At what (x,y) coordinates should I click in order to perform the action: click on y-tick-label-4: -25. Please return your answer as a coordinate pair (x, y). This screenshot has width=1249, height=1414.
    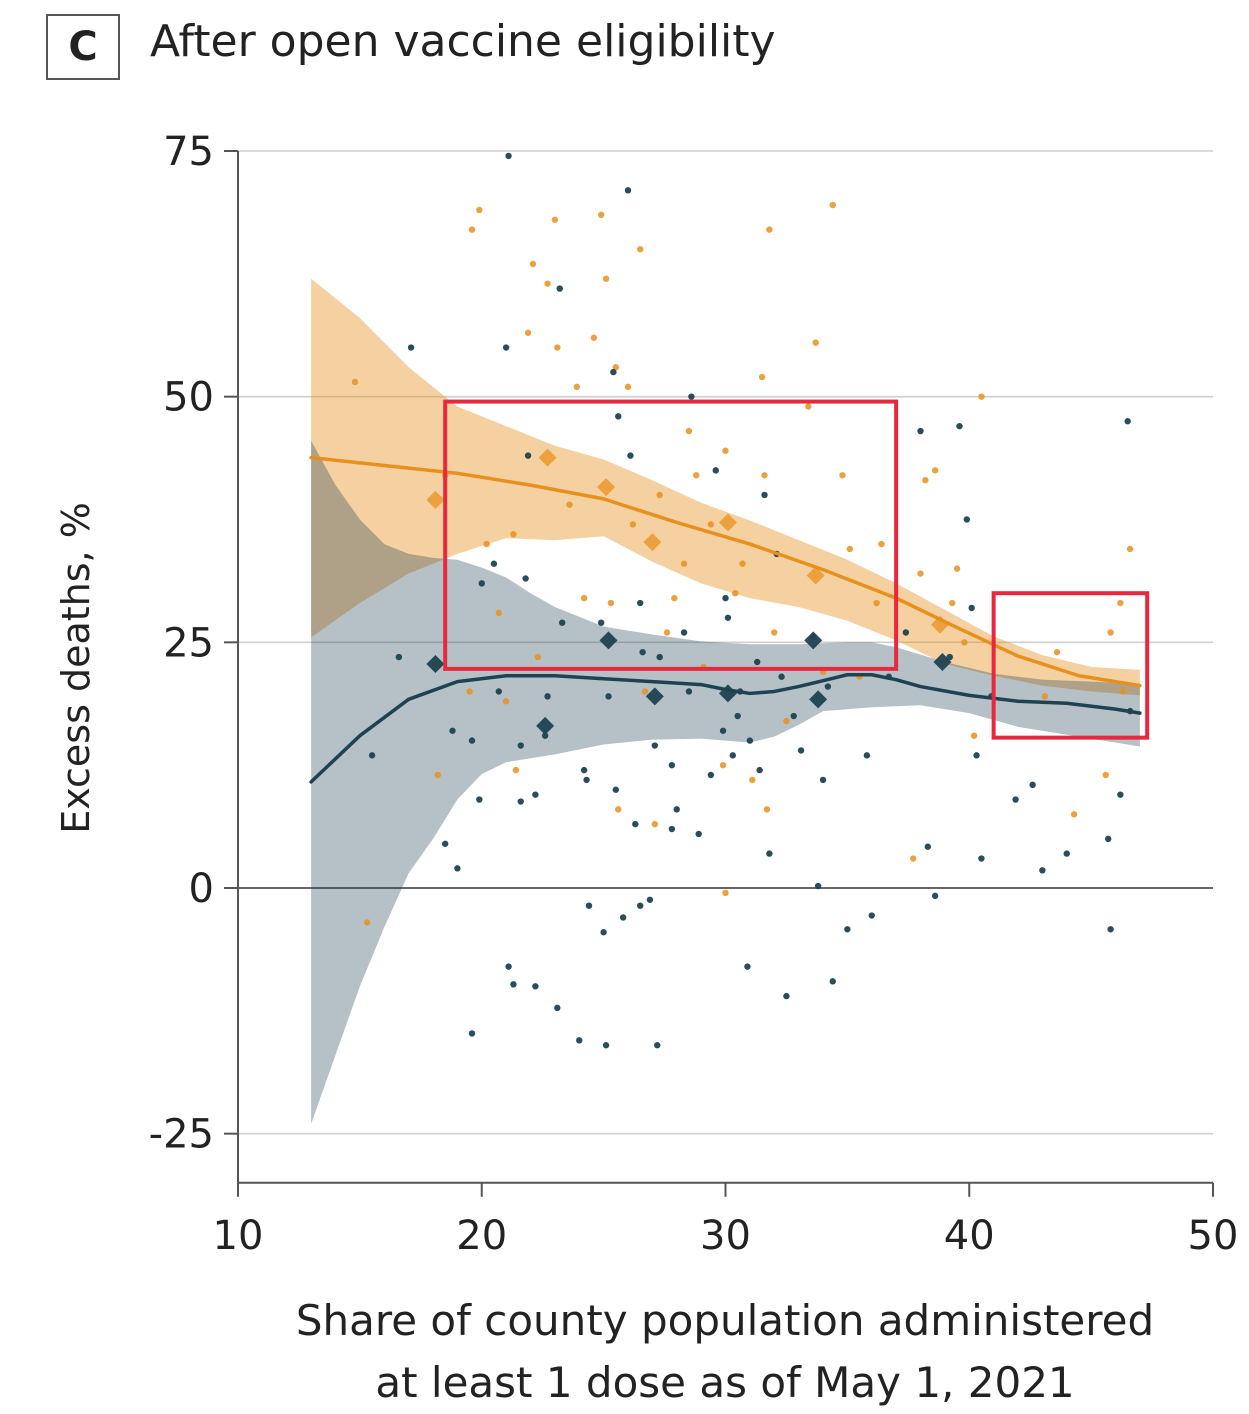
    Looking at the image, I should click on (181, 1135).